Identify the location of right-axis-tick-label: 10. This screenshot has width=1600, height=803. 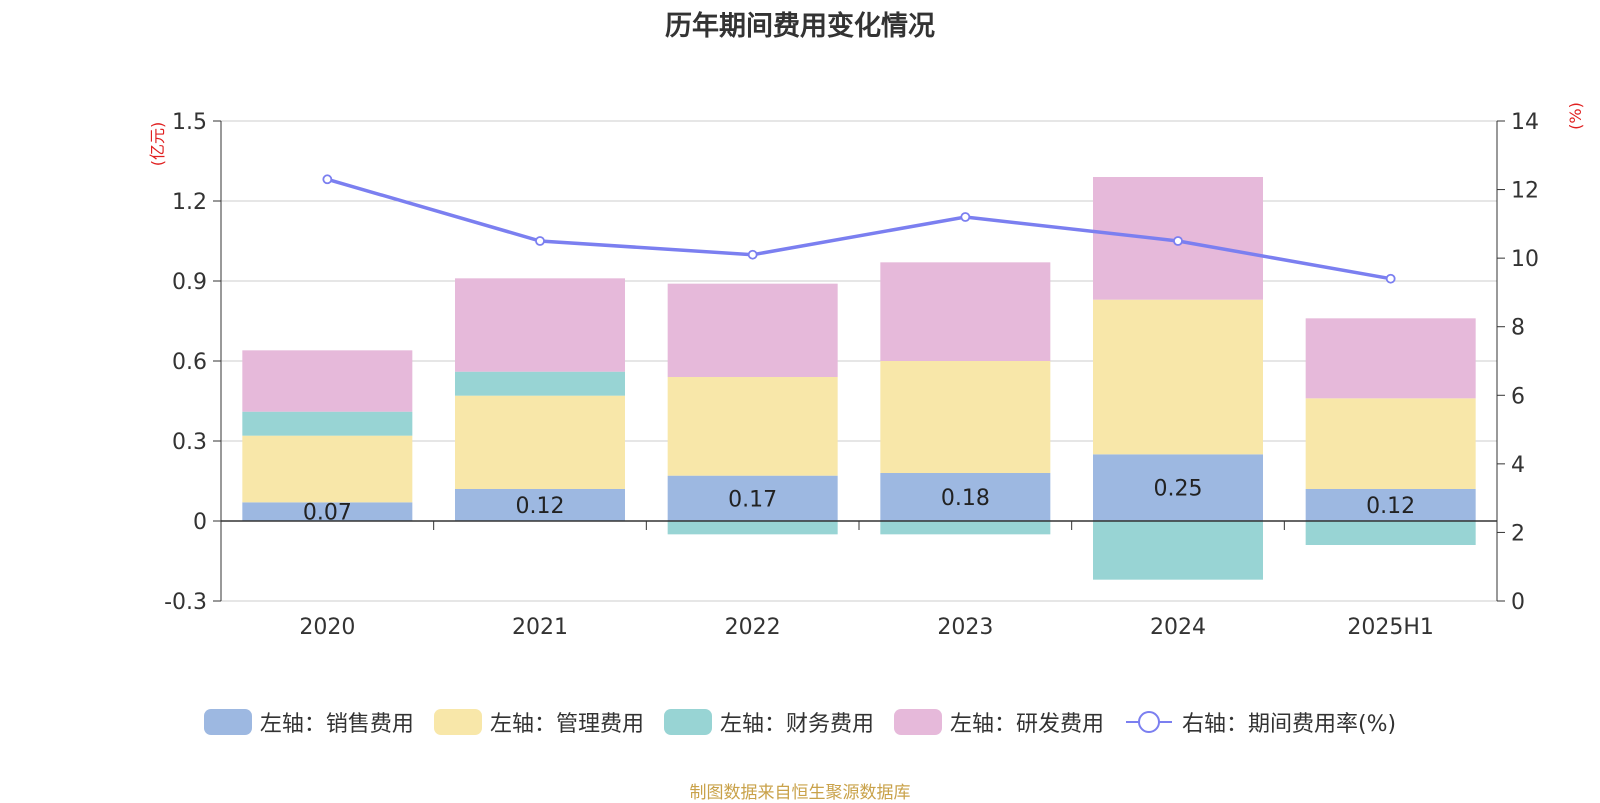
(1525, 259).